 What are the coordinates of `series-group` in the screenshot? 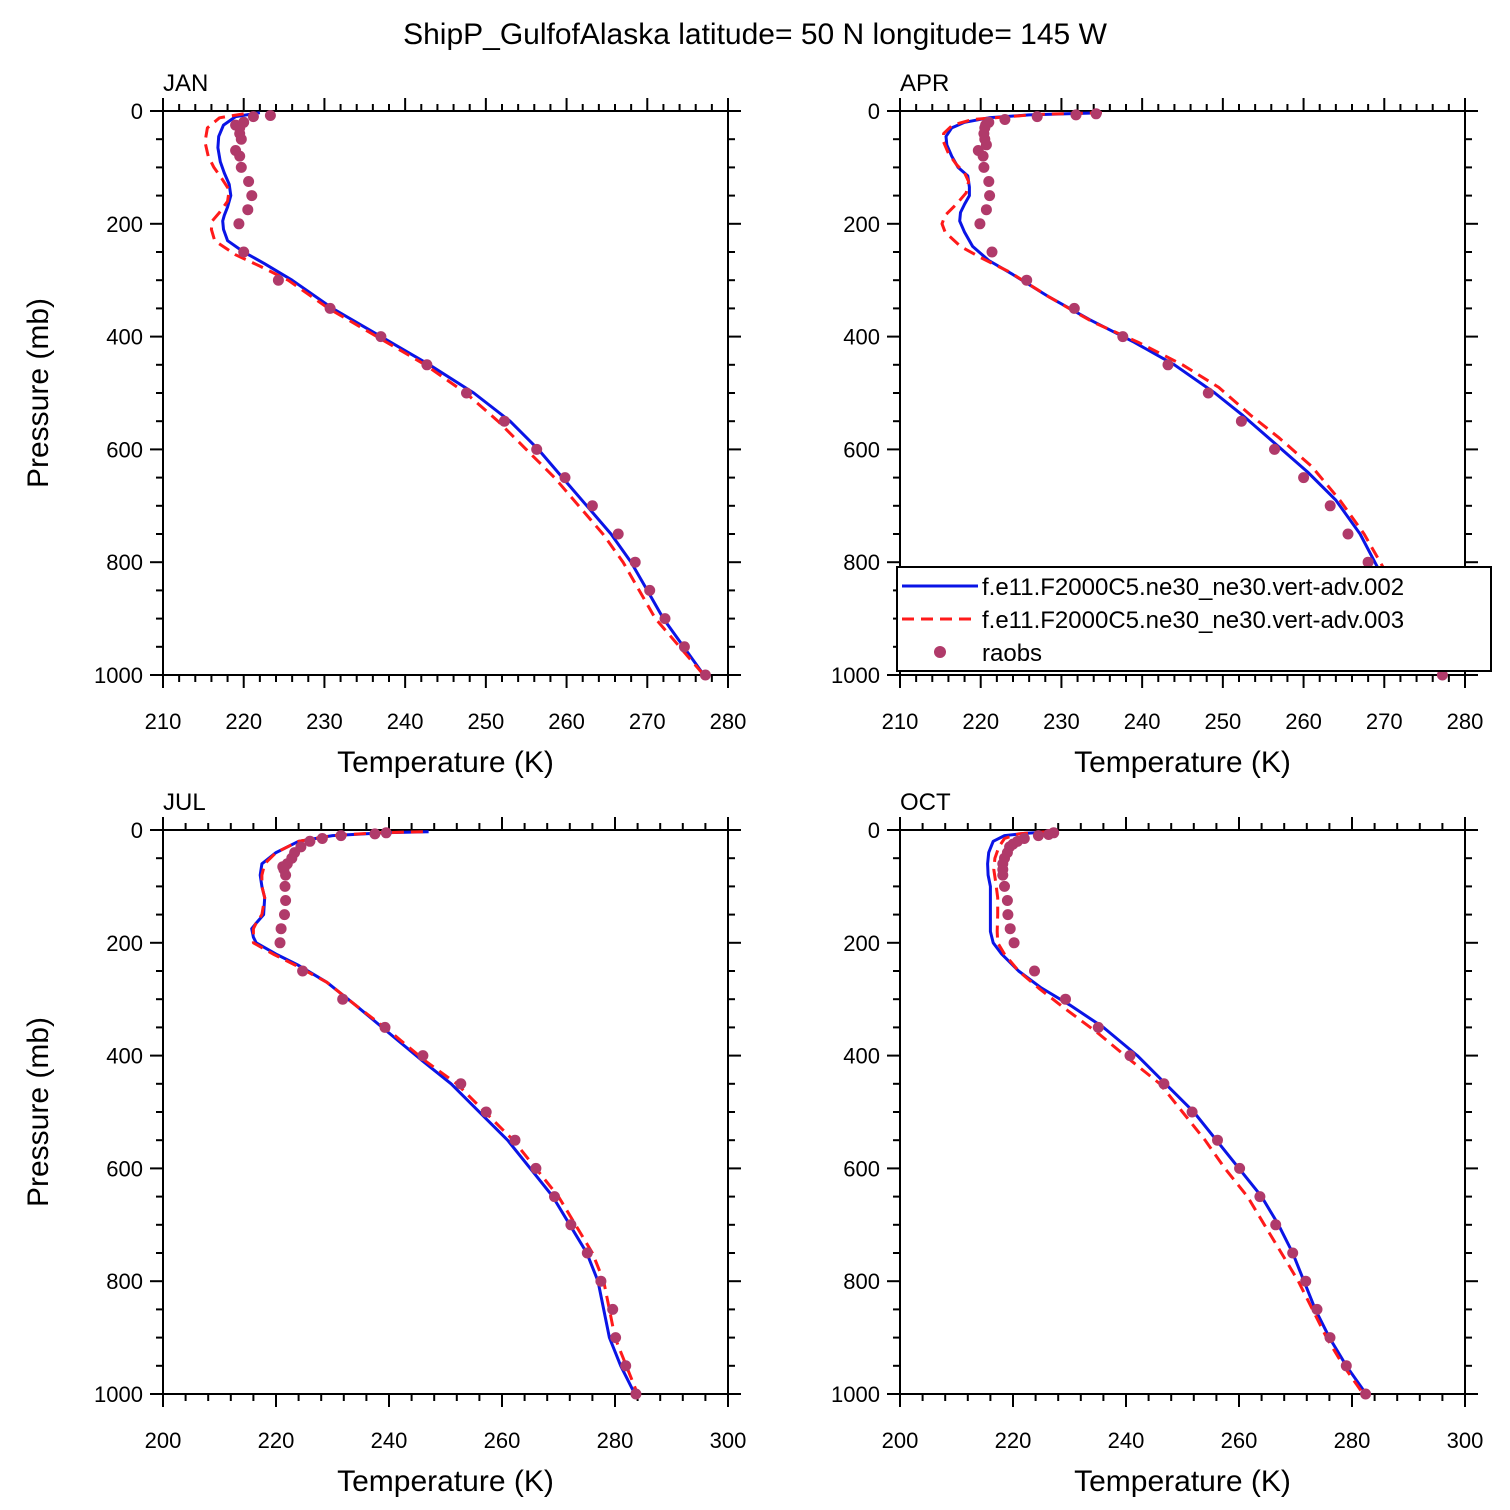 It's located at (457, 395).